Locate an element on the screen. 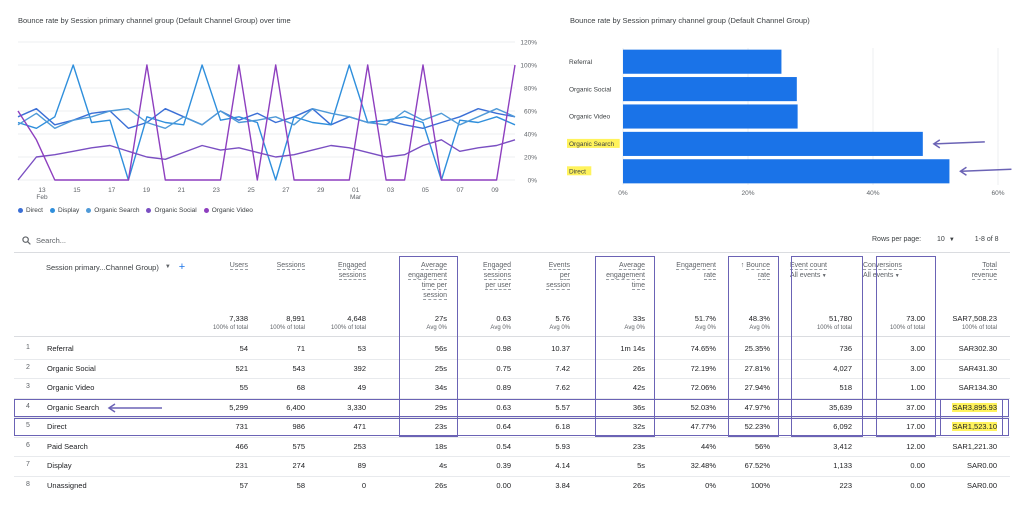 Image resolution: width=1024 pixels, height=513 pixels. x-tick-label: 25 is located at coordinates (251, 190).